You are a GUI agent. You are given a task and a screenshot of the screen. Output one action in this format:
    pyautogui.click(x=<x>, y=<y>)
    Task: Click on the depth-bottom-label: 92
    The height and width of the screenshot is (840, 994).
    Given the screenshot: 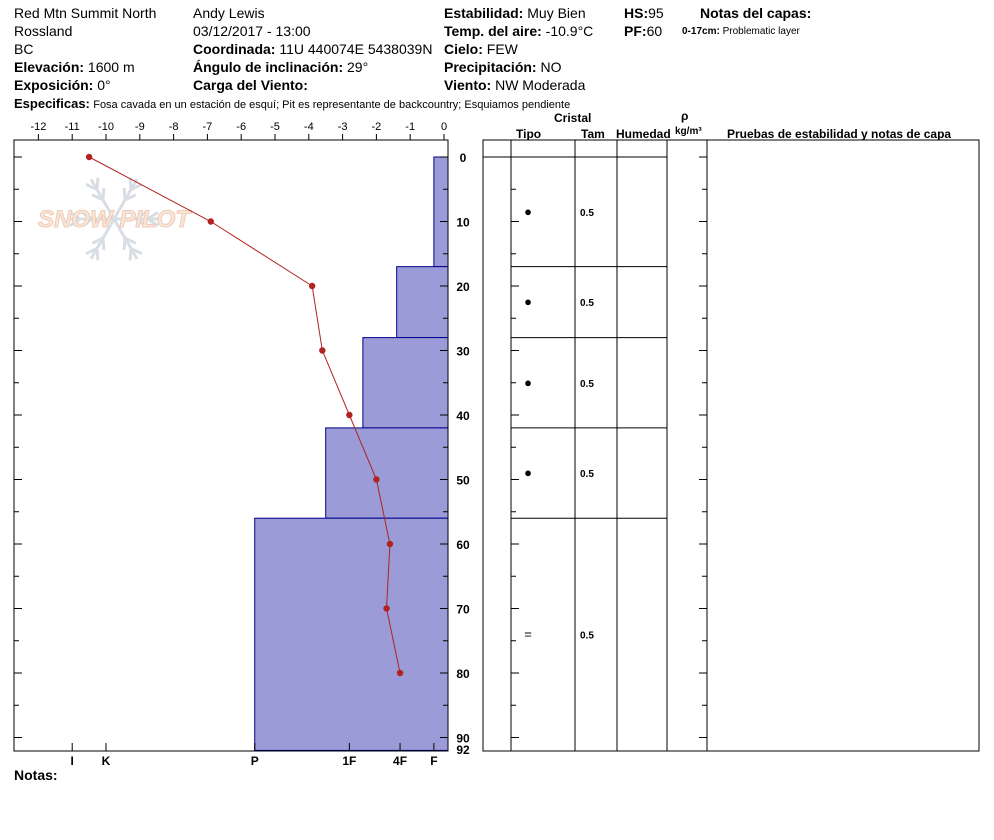 What is the action you would take?
    pyautogui.click(x=463, y=750)
    